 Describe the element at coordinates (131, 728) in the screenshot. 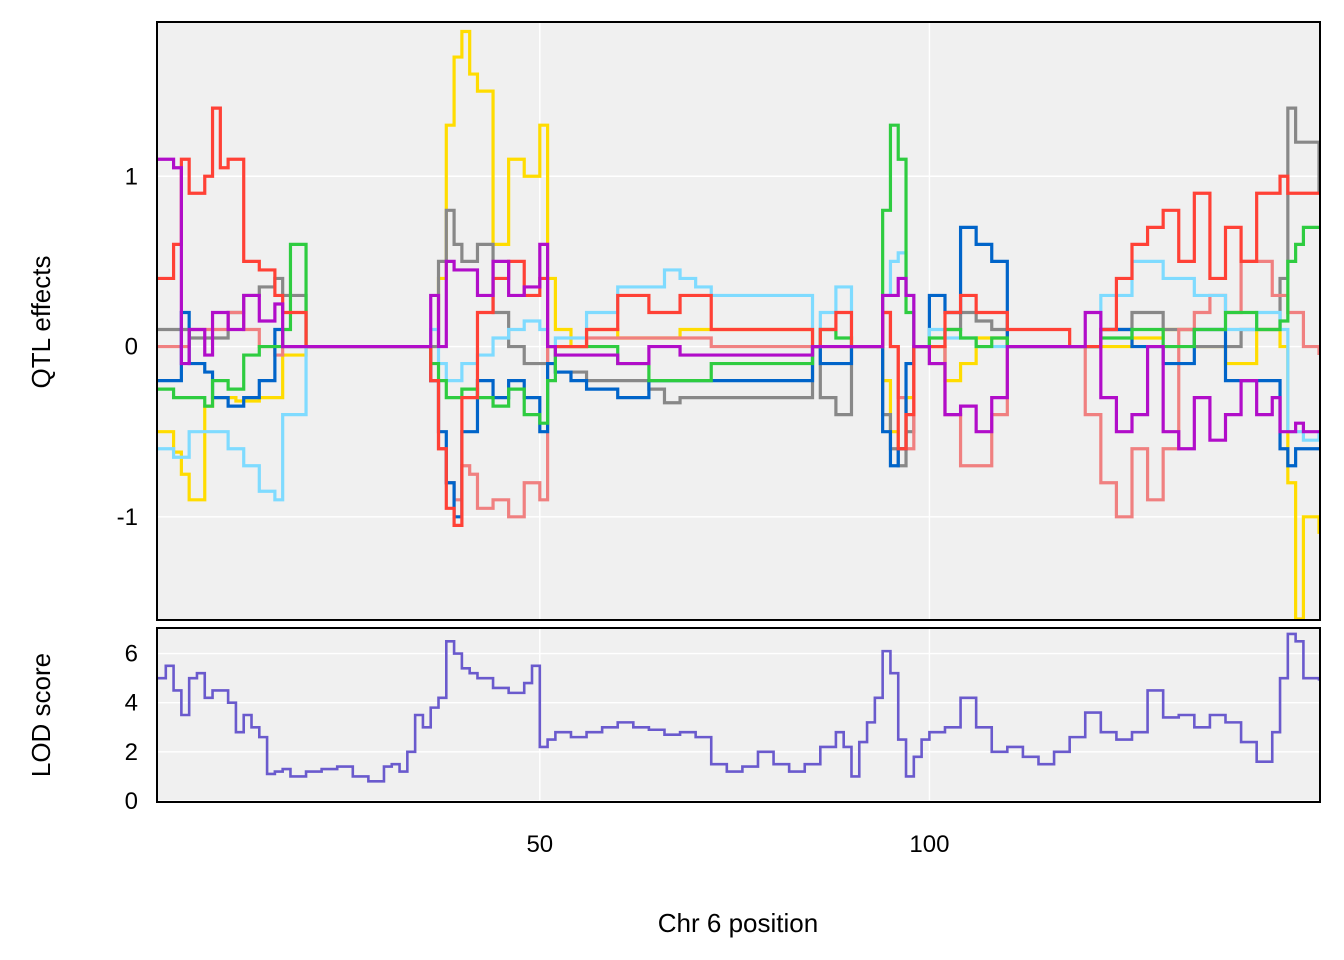

I see `lod-y-ticks: 0 2 4 6` at that location.